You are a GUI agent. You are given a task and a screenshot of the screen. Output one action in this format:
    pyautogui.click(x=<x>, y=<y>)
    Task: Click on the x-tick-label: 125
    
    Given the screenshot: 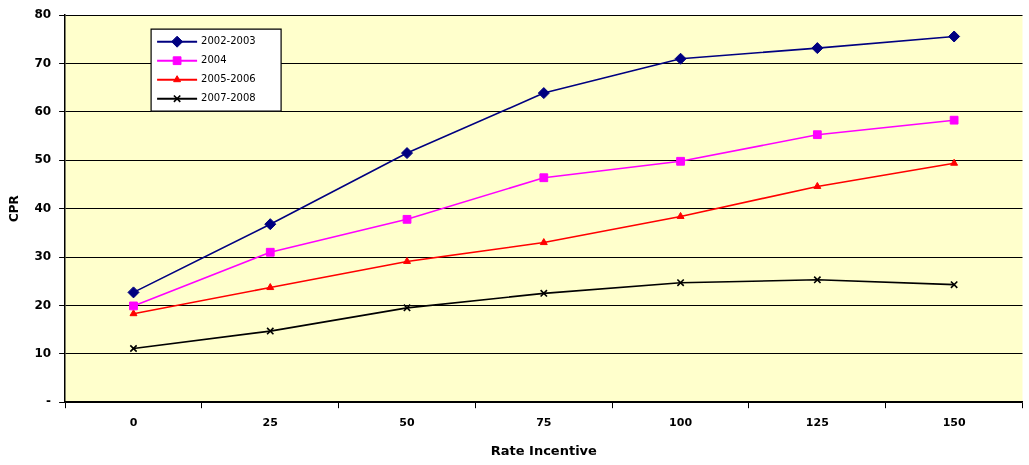 What is the action you would take?
    pyautogui.click(x=817, y=422)
    